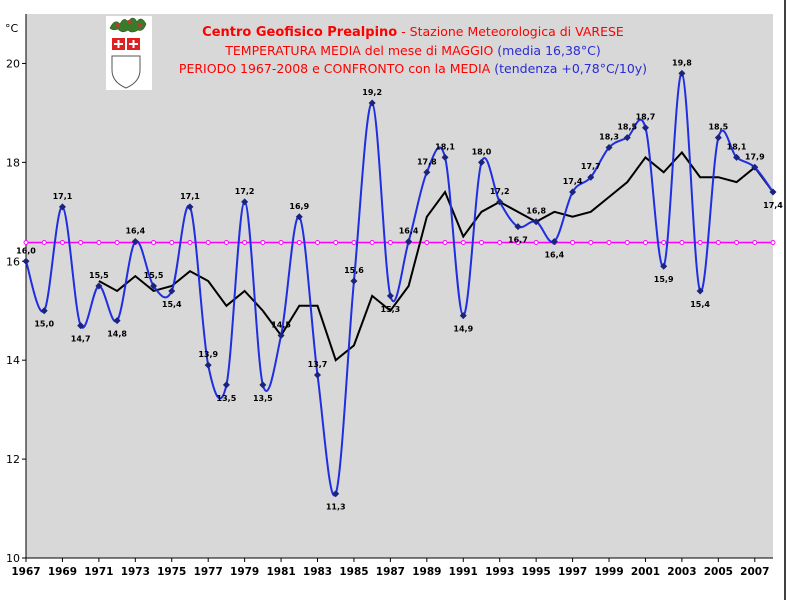 The width and height of the screenshot is (790, 600). What do you see at coordinates (591, 166) in the screenshot?
I see `data-label: 17,7` at bounding box center [591, 166].